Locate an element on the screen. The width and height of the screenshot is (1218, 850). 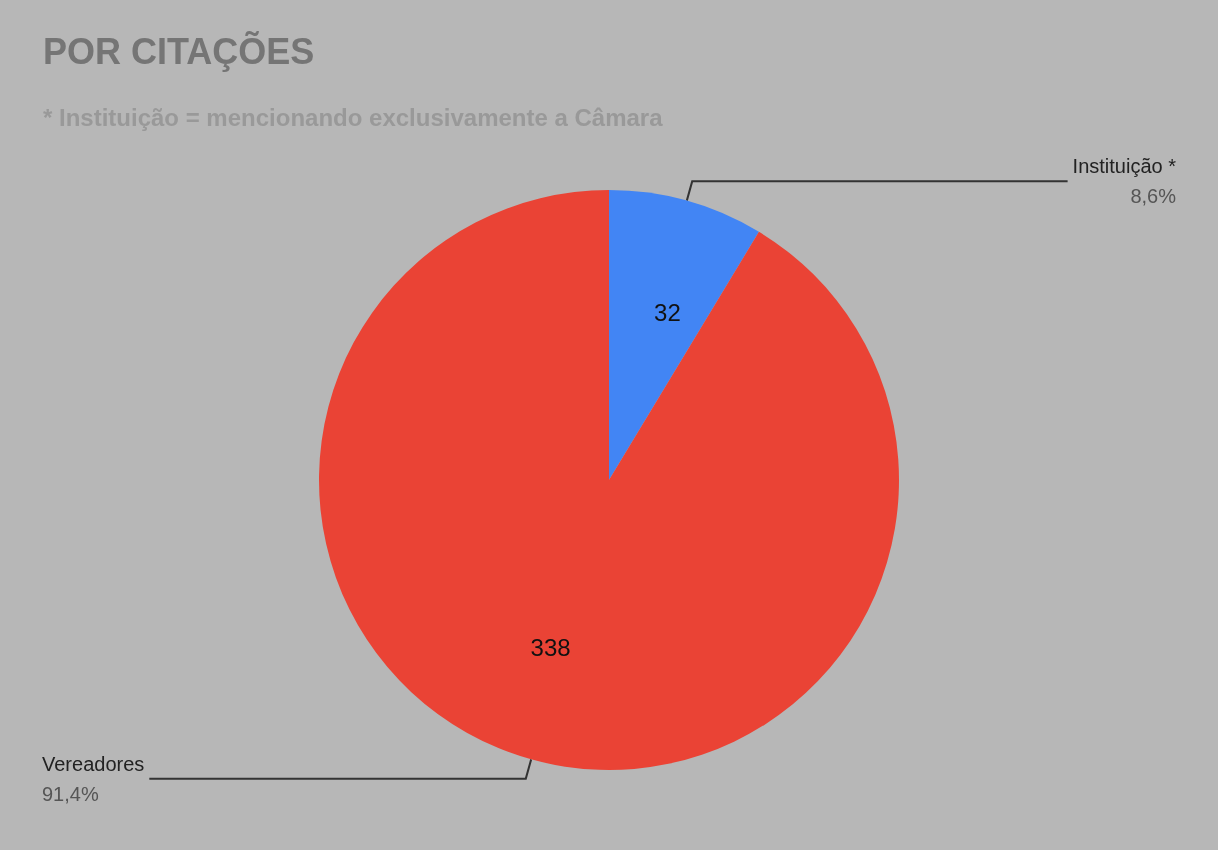
data-label: 338 is located at coordinates (550, 648).